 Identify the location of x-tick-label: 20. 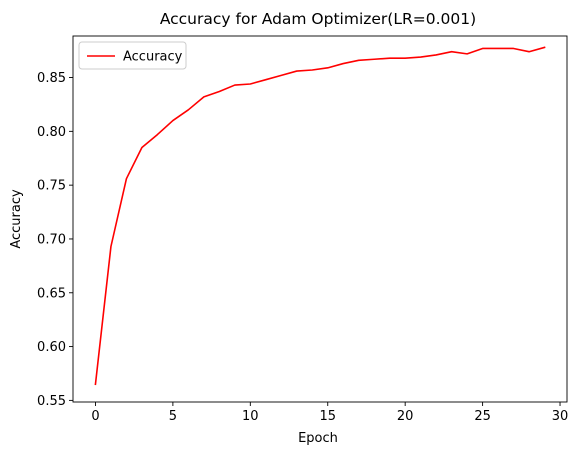
(405, 416).